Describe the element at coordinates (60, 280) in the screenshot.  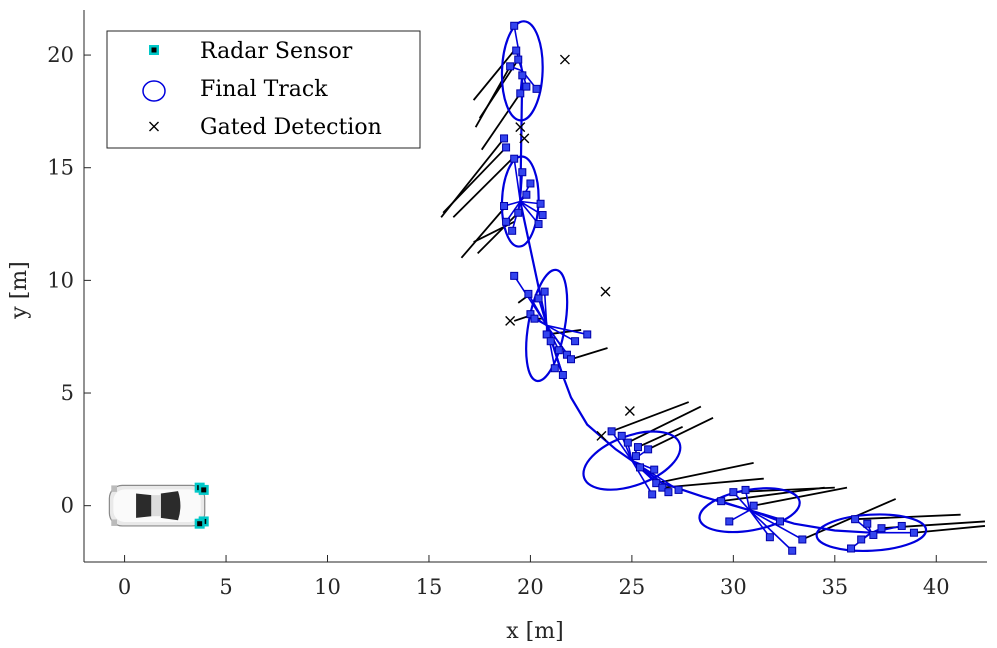
I see `y-tick-label: 10` at that location.